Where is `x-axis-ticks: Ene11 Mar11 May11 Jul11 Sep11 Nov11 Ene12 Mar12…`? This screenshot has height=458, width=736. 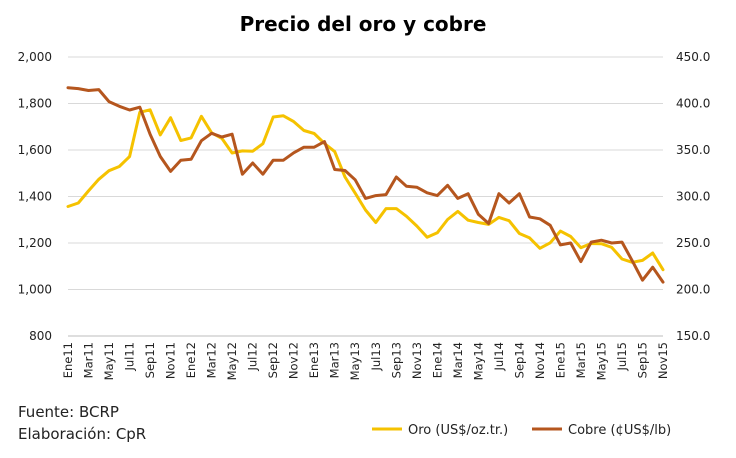 x-axis-ticks: Ene11 Mar11 May11 Jul11 Sep11 Nov11 Ene12 Mar12… is located at coordinates (365, 361).